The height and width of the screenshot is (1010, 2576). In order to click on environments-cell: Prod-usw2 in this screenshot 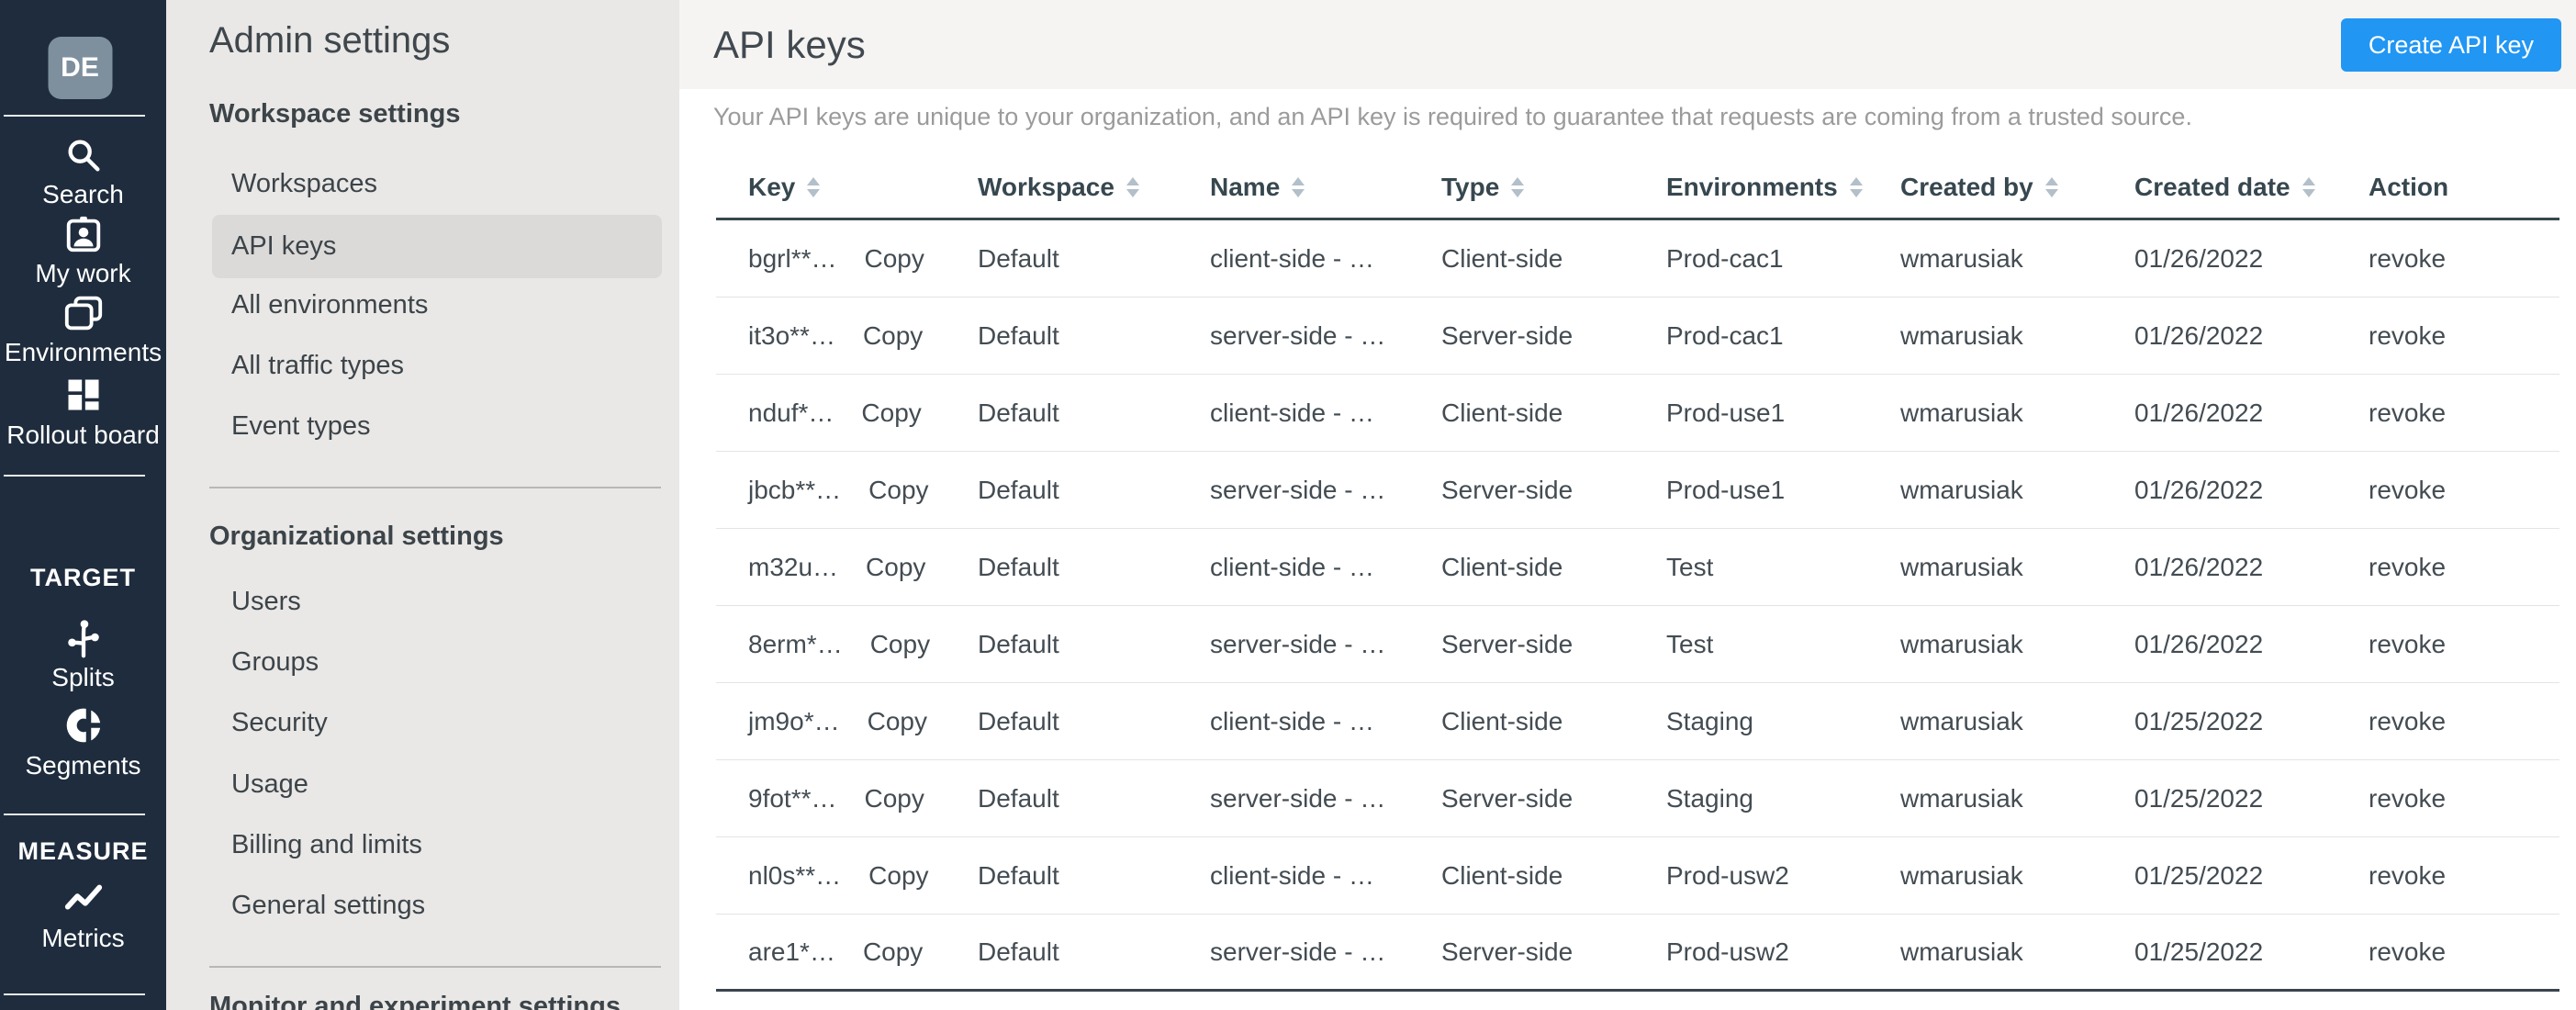, I will do `click(1727, 952)`.